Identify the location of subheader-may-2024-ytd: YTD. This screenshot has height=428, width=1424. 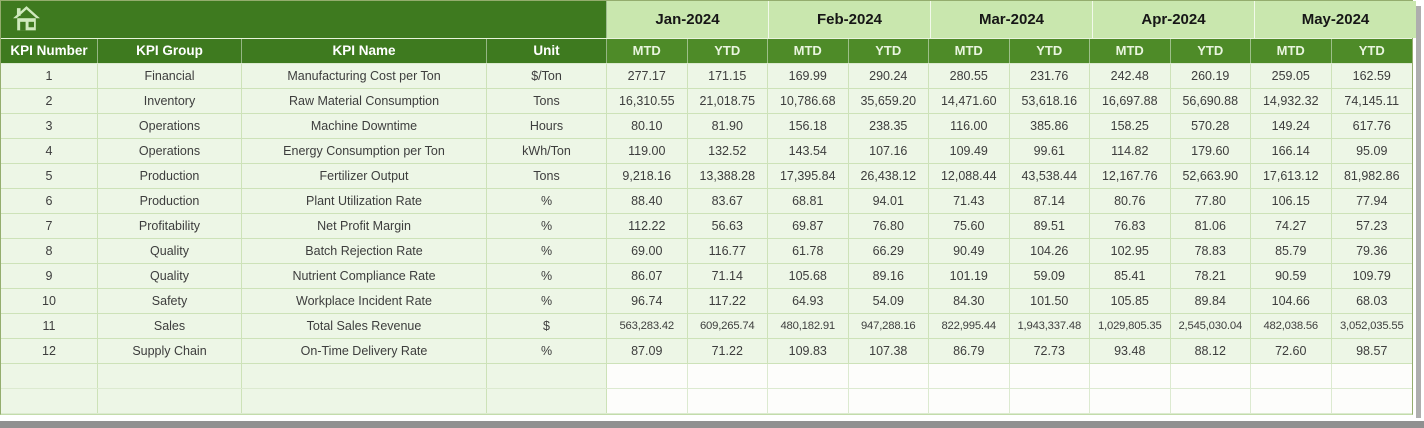
(1371, 51).